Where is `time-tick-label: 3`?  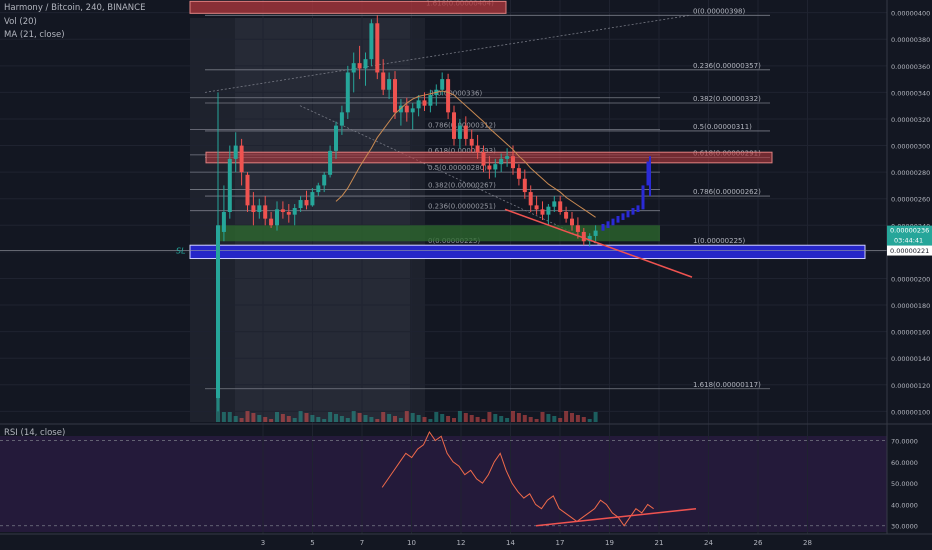 time-tick-label: 3 is located at coordinates (263, 543).